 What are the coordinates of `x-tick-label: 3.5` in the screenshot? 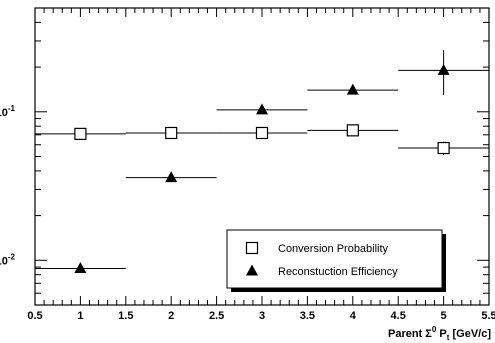 It's located at (307, 316).